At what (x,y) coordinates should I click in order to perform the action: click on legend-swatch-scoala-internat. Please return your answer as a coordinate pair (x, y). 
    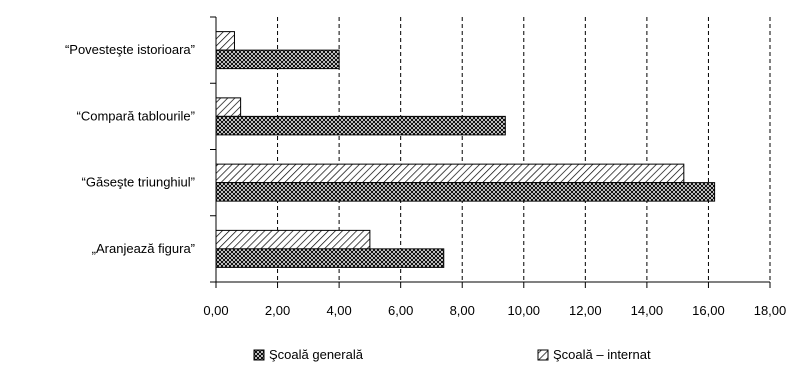
    Looking at the image, I should click on (543, 355).